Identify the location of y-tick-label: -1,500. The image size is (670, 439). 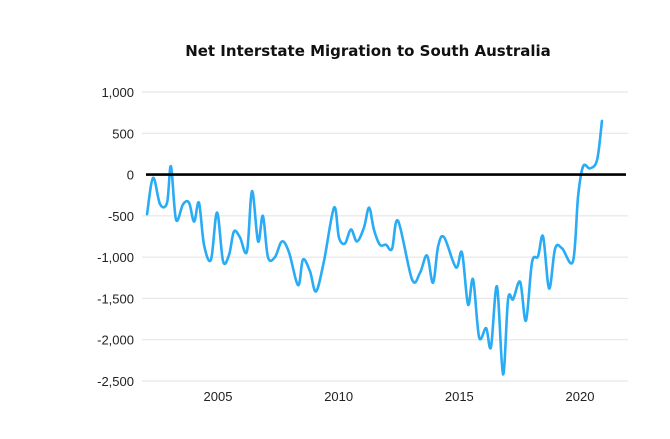
(115, 298).